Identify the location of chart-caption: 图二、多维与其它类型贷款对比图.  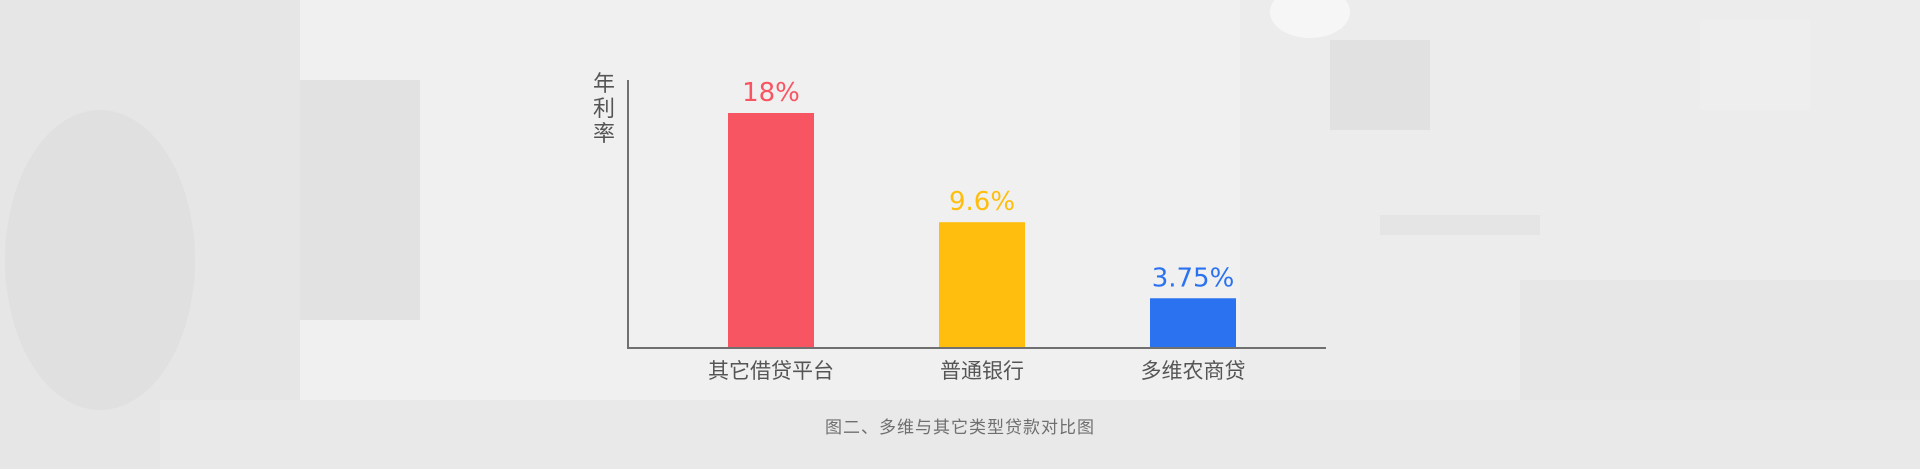
(960, 428).